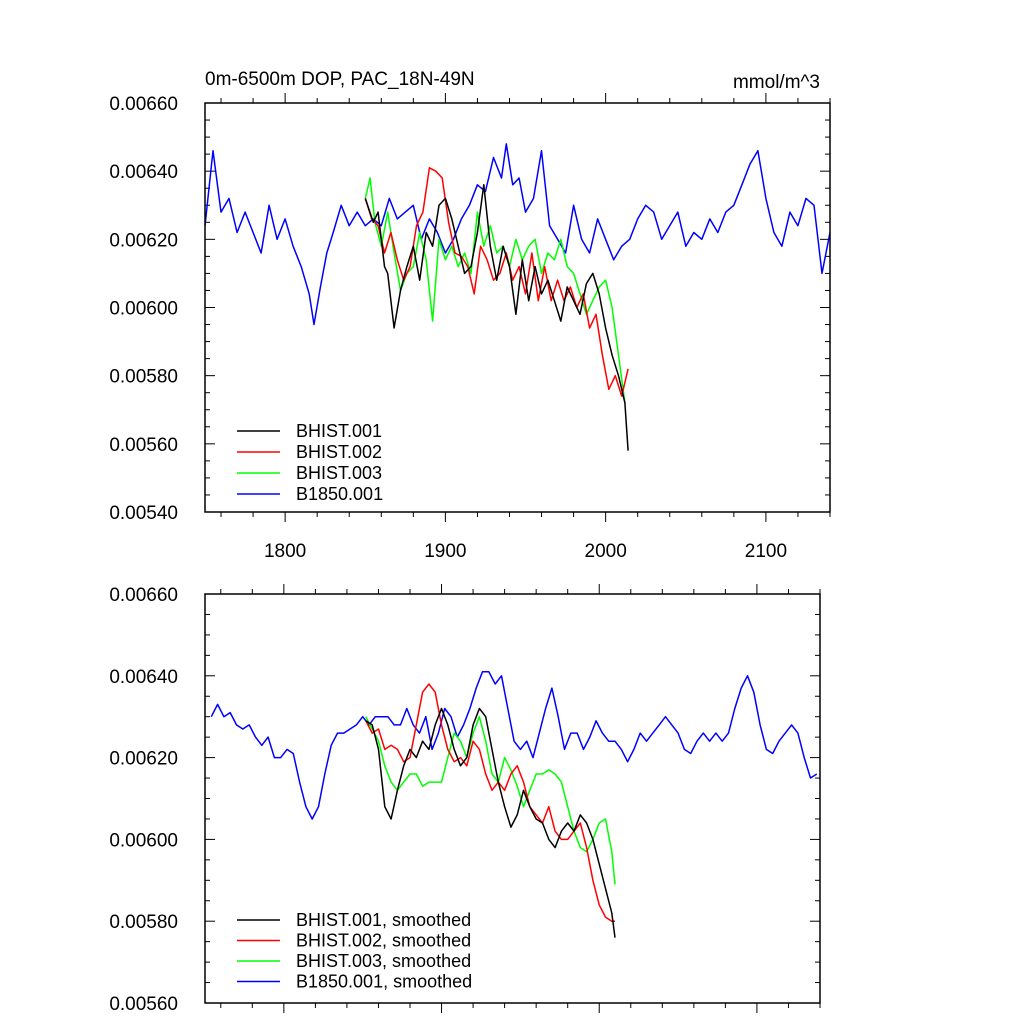 This screenshot has height=1024, width=1024. I want to click on top-x-tick-label: 1900, so click(445, 551).